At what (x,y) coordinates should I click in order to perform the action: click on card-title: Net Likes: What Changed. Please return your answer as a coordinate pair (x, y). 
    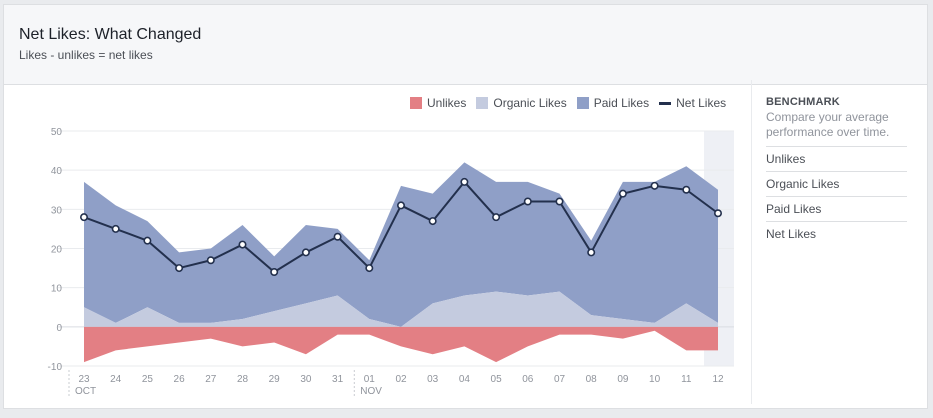
    Looking at the image, I should click on (110, 34).